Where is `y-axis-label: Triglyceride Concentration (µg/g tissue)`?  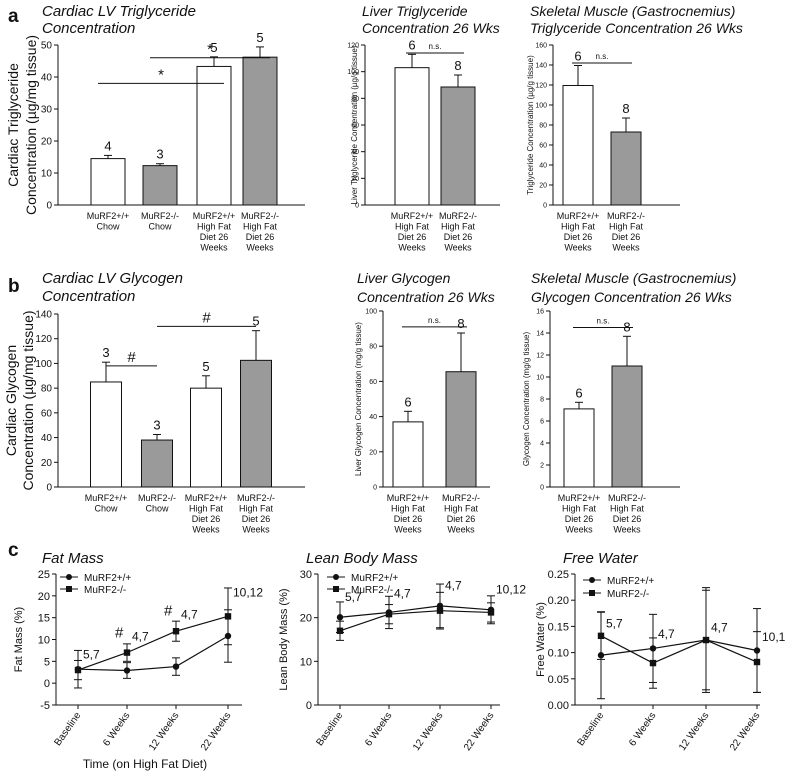
y-axis-label: Triglyceride Concentration (µg/g tissue) is located at coordinates (530, 125).